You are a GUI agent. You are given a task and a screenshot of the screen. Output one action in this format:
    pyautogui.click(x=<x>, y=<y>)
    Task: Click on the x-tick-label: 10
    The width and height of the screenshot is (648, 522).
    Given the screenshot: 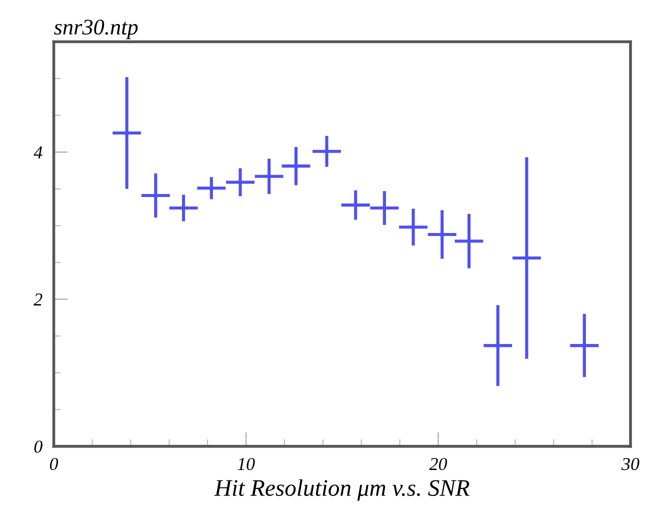 What is the action you would take?
    pyautogui.click(x=246, y=464)
    